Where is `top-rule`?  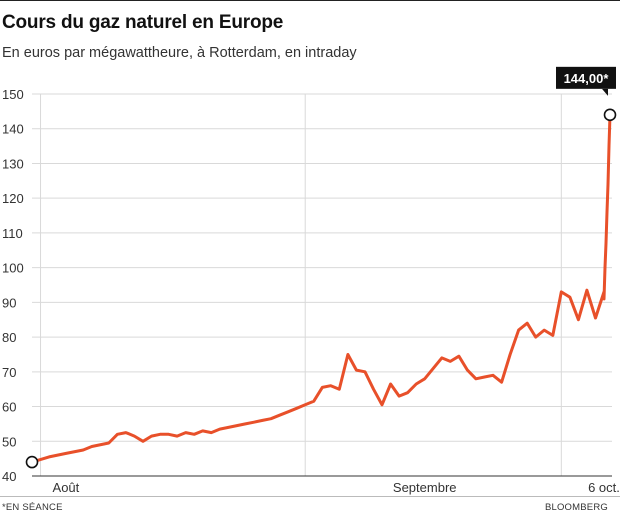 top-rule is located at coordinates (310, 0).